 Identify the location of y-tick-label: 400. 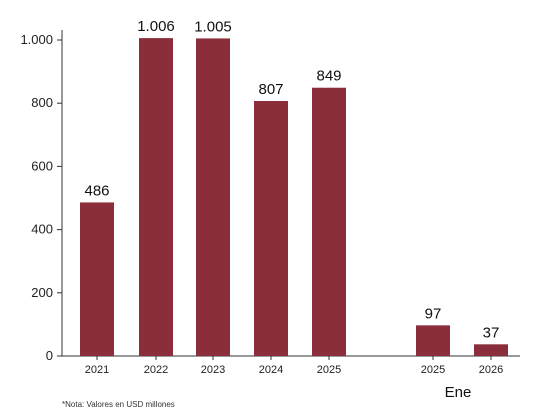
(42, 229).